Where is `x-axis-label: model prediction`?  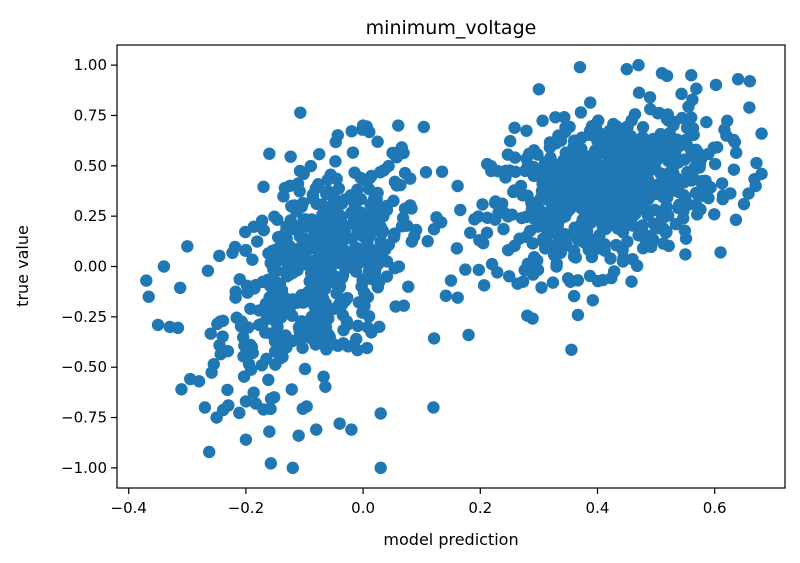
x-axis-label: model prediction is located at coordinates (450, 539).